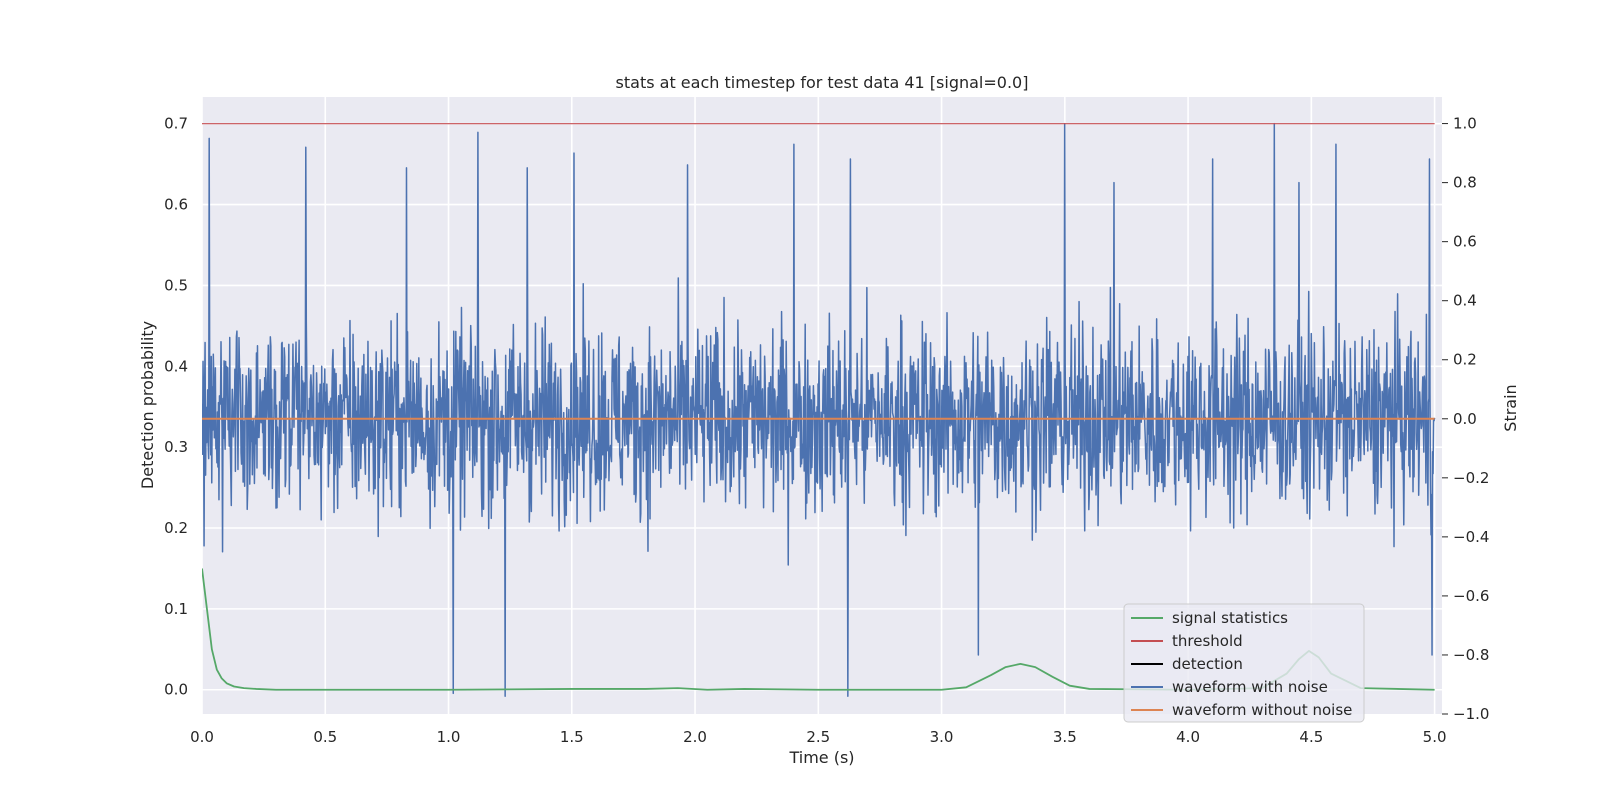  I want to click on y2-tick-label: 0.0, so click(1465, 419).